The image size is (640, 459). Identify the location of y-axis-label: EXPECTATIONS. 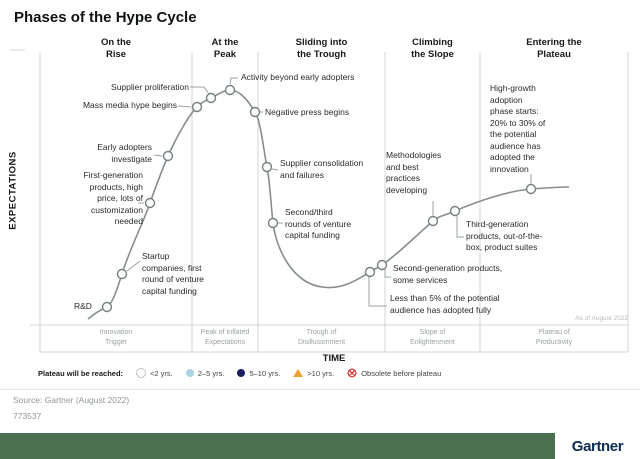
(13, 190).